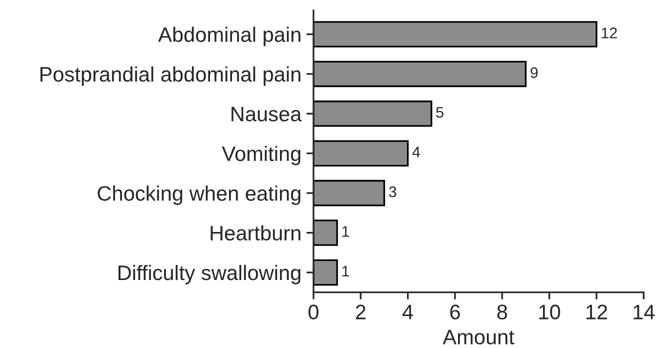 Image resolution: width=667 pixels, height=348 pixels. What do you see at coordinates (644, 312) in the screenshot?
I see `x-tick-label: 14` at bounding box center [644, 312].